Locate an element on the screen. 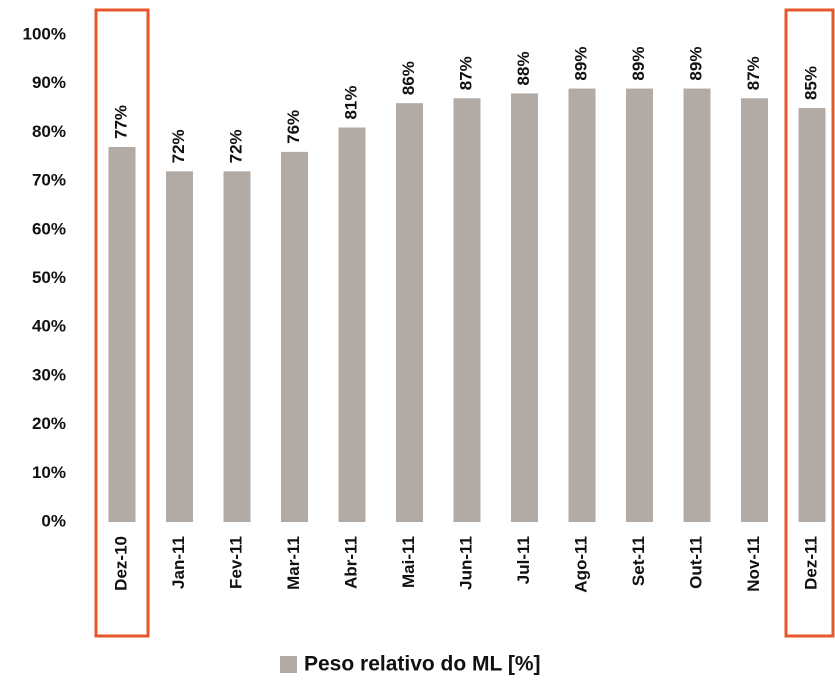 The height and width of the screenshot is (683, 835). x-tick-label: Out-11 is located at coordinates (695, 562).